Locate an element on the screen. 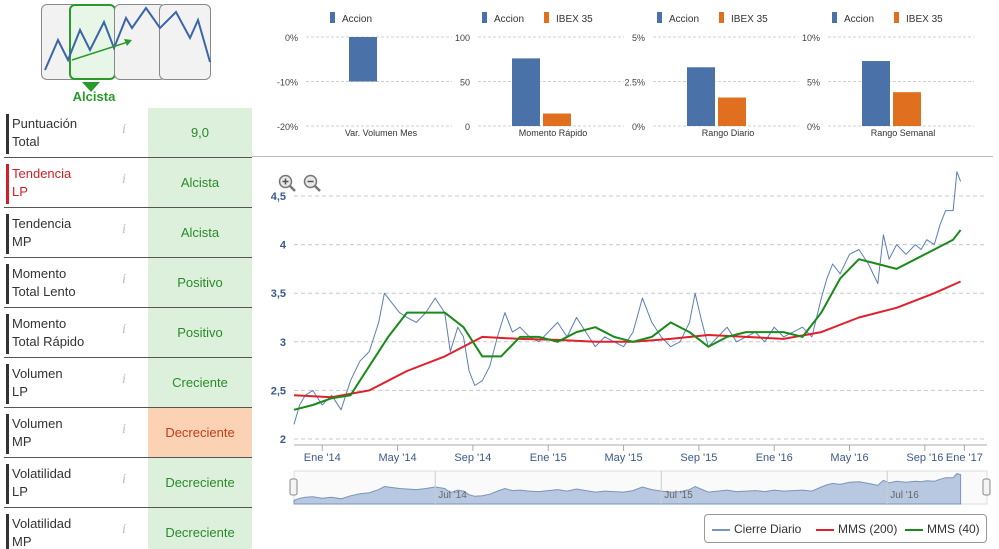 This screenshot has width=999, height=549. mini-chart-momento-rapido: Accion IBEX 35 0 50 100 Momento Rápido is located at coordinates (534, 75).